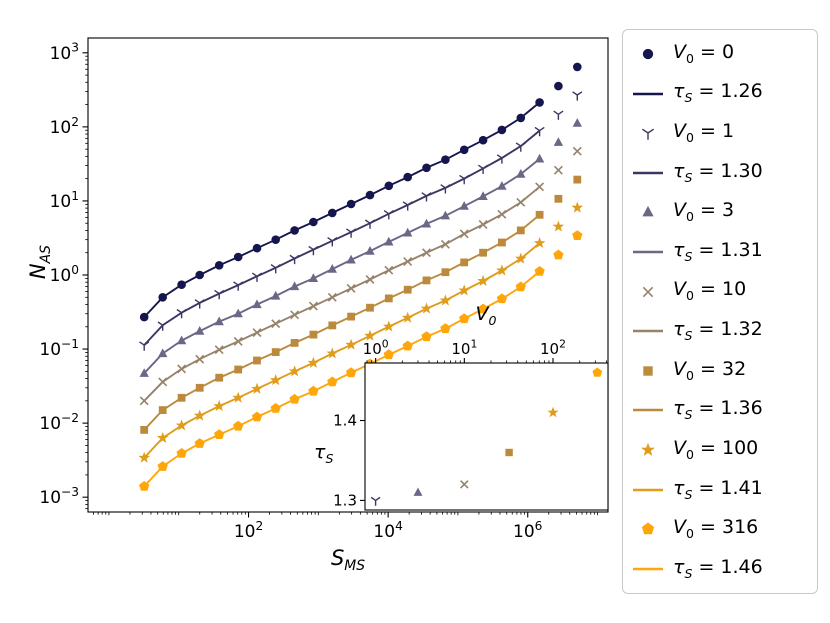 This screenshot has height=623, width=830. What do you see at coordinates (486, 436) in the screenshot?
I see `inset-frame` at bounding box center [486, 436].